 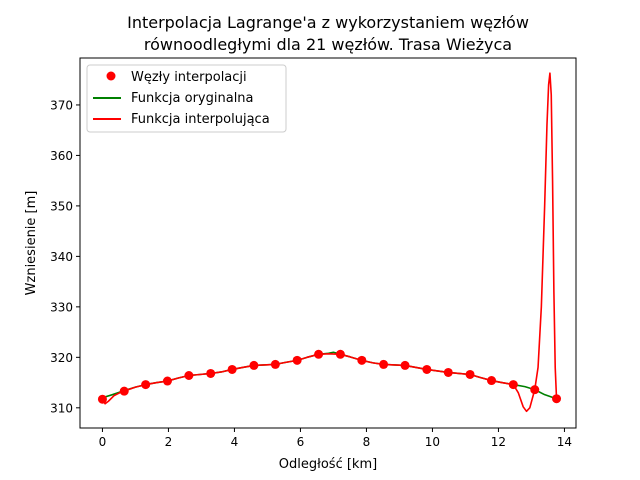 I want to click on x-tick-label: 2, so click(x=169, y=442).